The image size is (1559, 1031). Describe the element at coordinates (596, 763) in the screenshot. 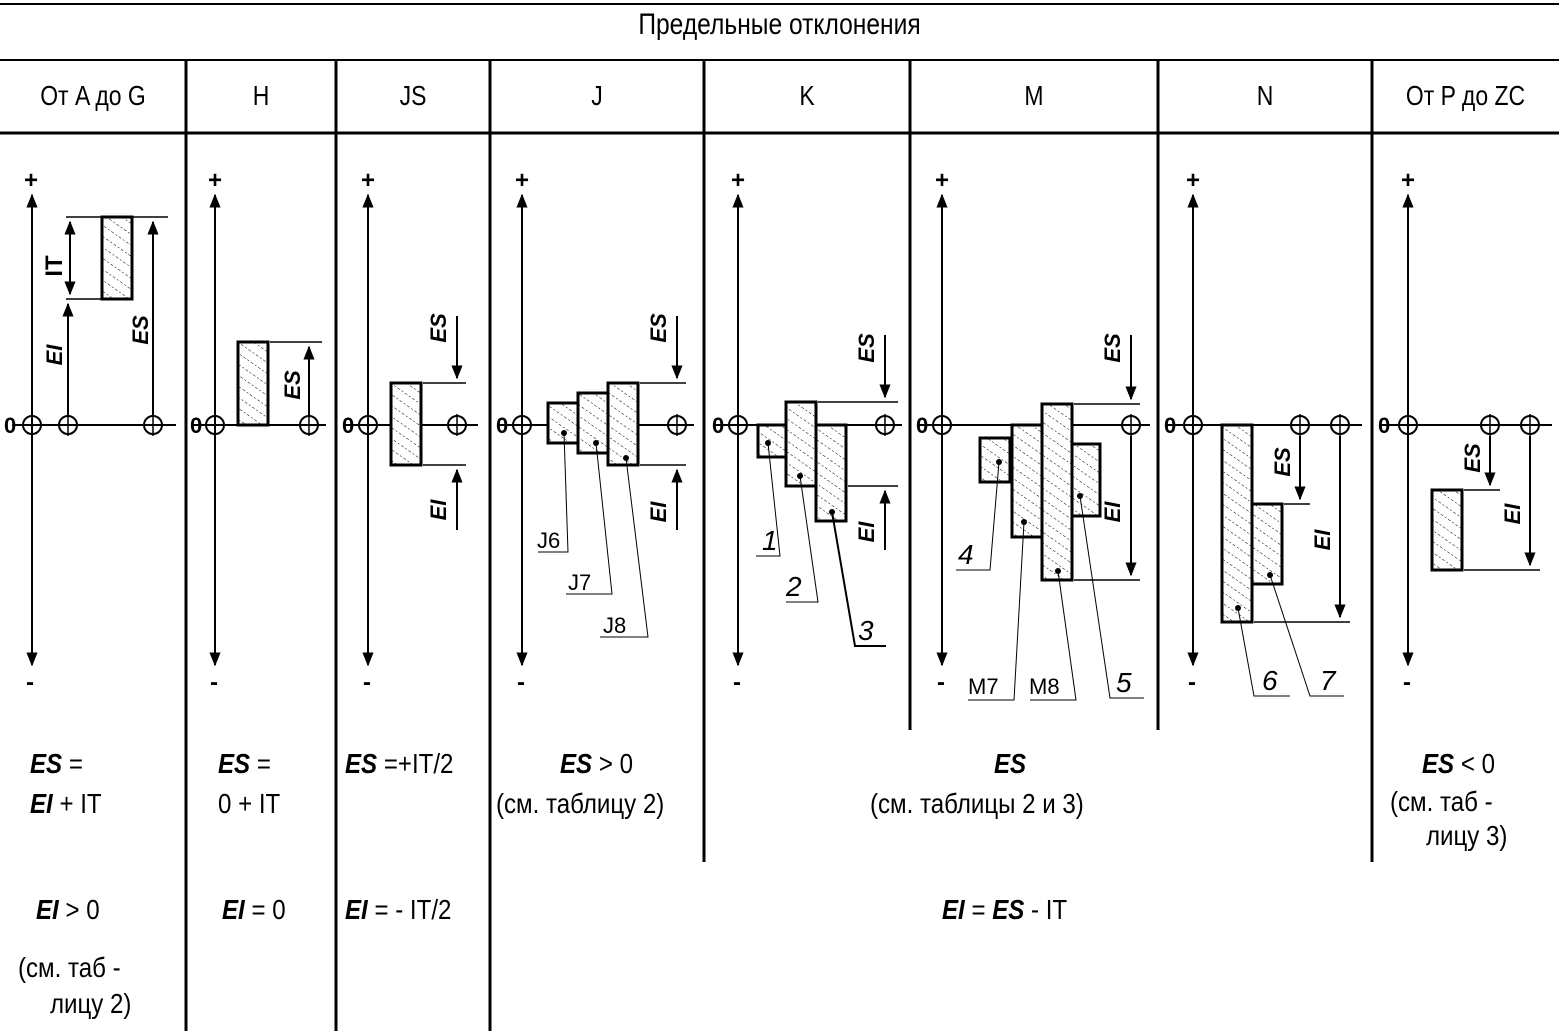

I see `formula-j-es: ES > 0` at that location.